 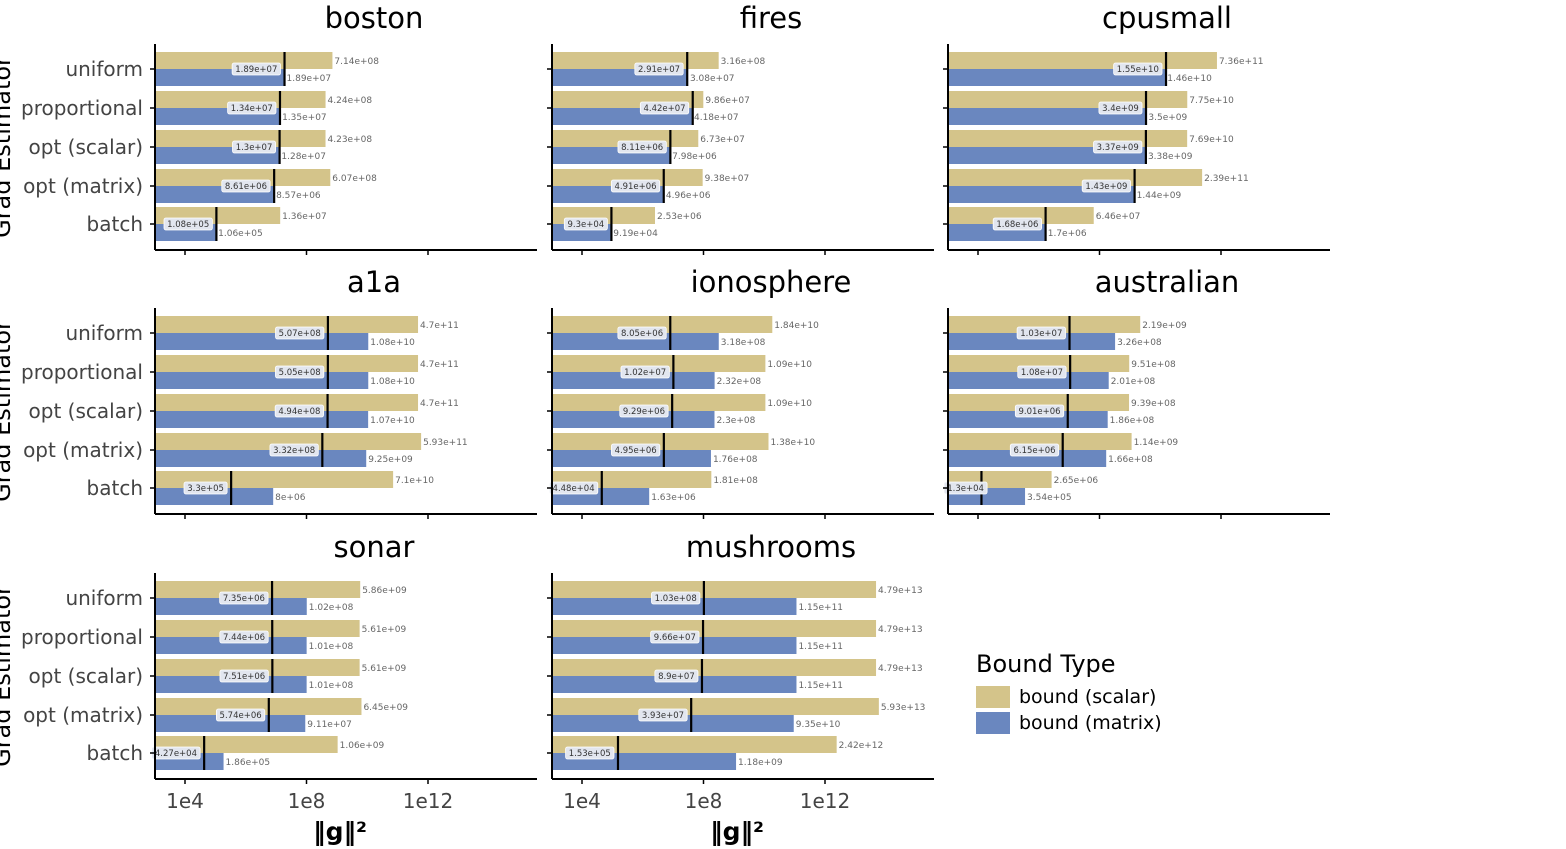 I want to click on bar-matrix-a1a-proportional, so click(x=262, y=380).